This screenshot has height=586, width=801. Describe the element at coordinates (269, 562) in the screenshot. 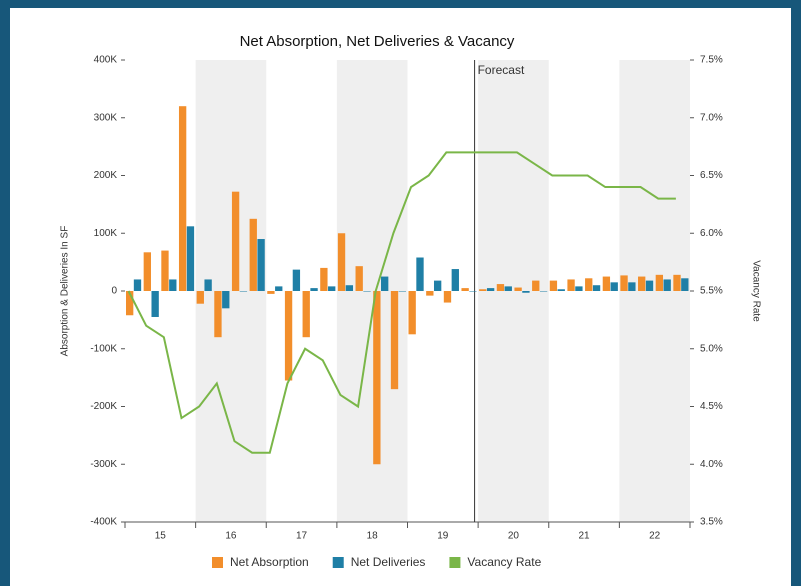

I see `legend-text: Net Absorption` at that location.